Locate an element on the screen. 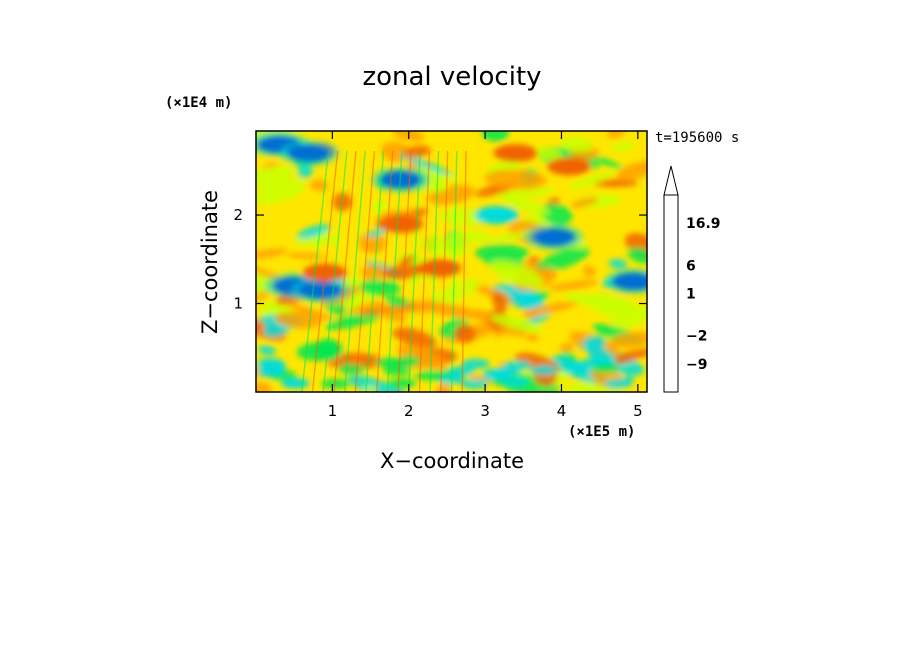  colorbar-tick-label: 6 is located at coordinates (691, 266).